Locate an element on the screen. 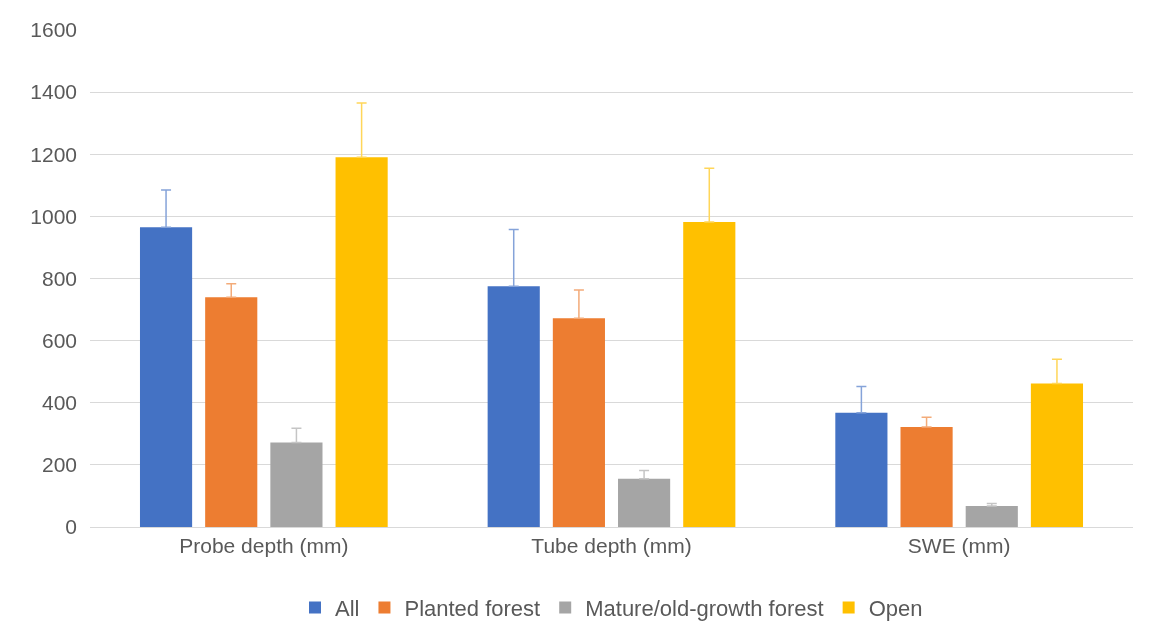 This screenshot has width=1163, height=641. legend-label: Planted forest is located at coordinates (472, 609).